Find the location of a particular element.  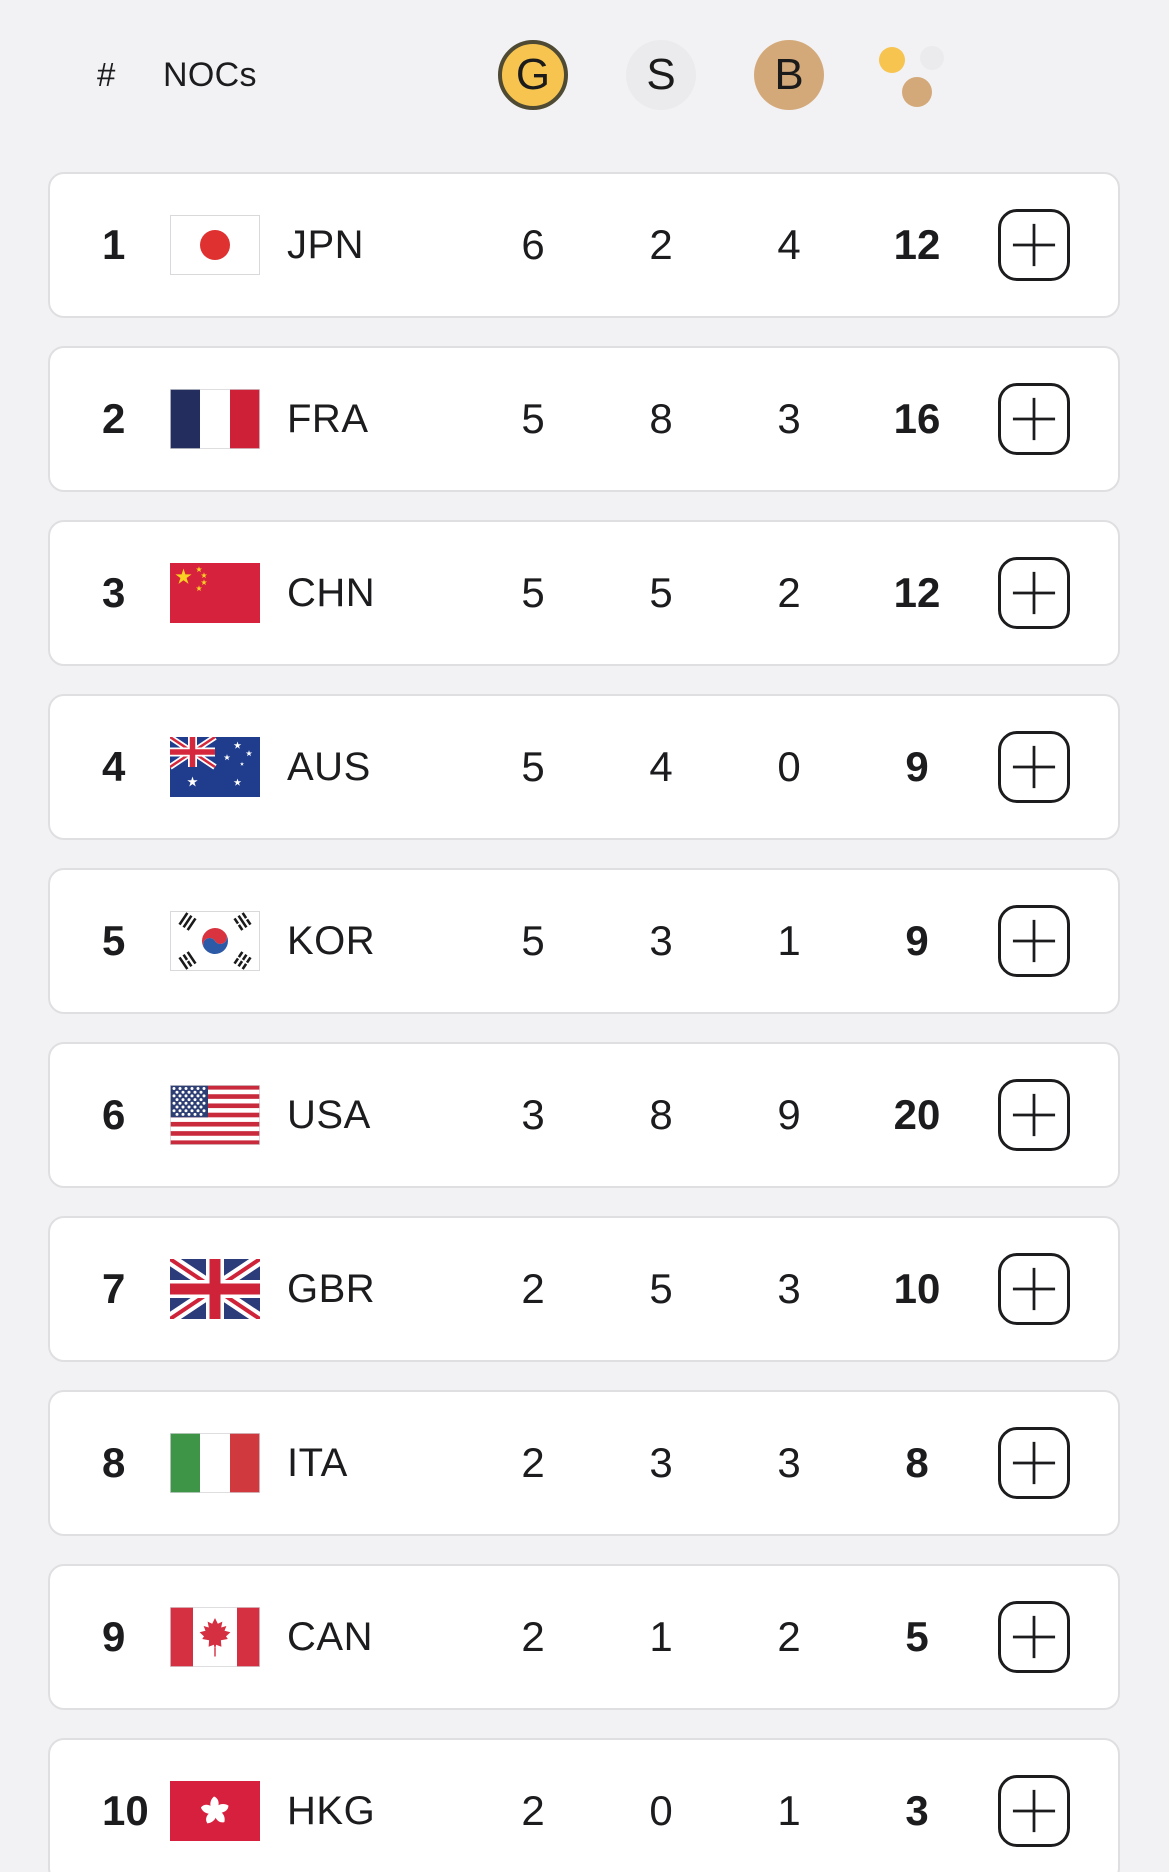

flag-kor-icon is located at coordinates (215, 941).